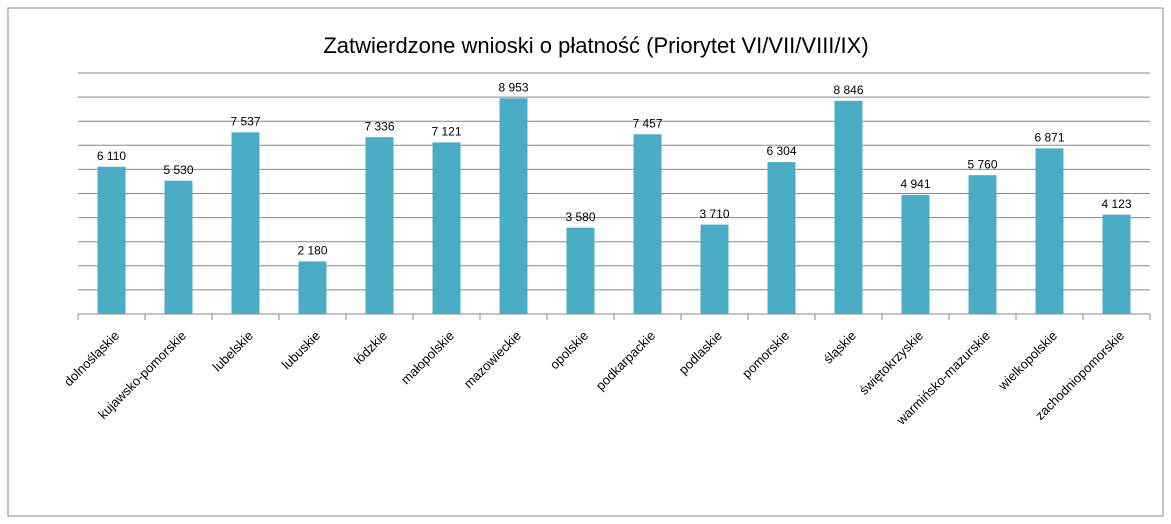 The width and height of the screenshot is (1171, 524). I want to click on data-label: 4 123, so click(1116, 204).